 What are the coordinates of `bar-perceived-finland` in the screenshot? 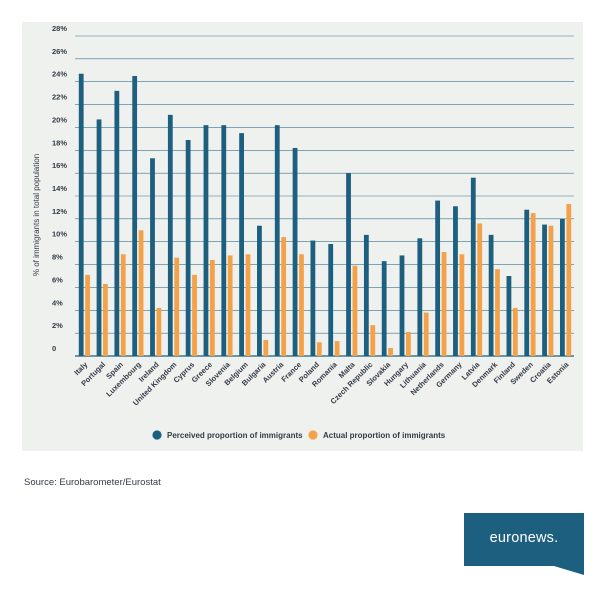 It's located at (509, 316).